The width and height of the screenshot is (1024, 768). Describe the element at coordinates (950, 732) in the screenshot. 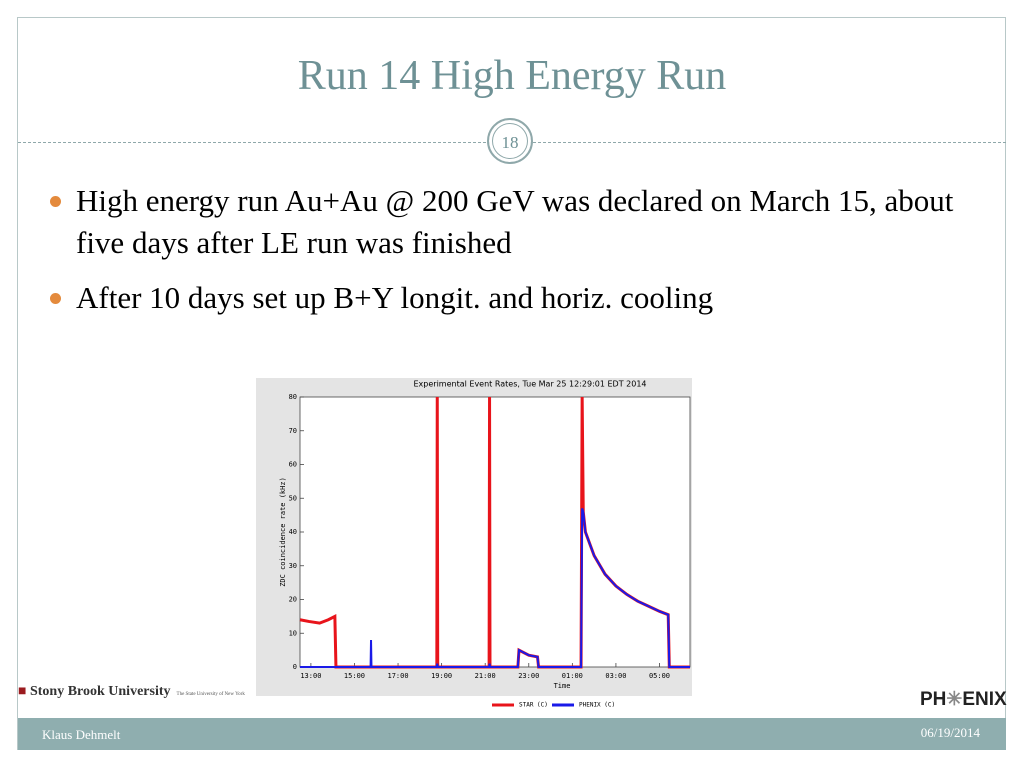

I see `footer-date: 06/19/2014` at that location.